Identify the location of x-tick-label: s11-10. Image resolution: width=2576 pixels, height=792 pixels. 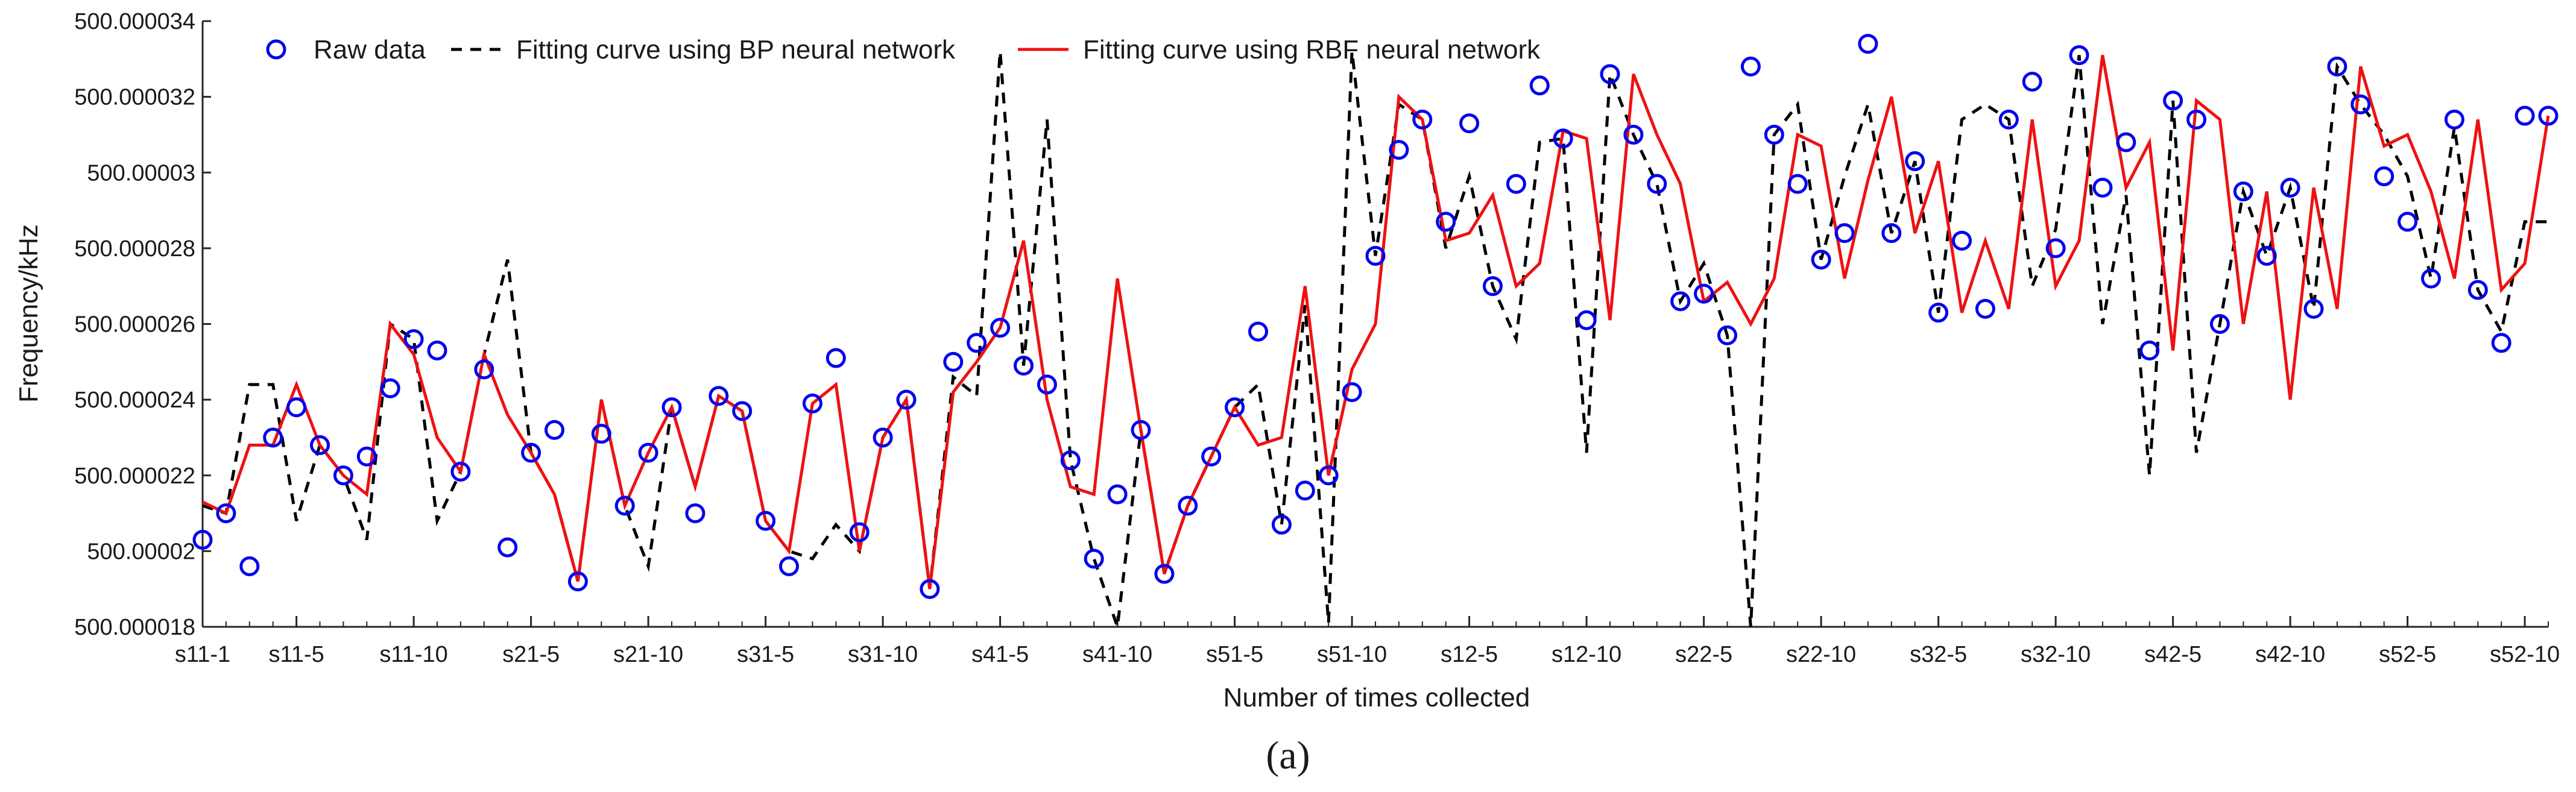
(413, 654).